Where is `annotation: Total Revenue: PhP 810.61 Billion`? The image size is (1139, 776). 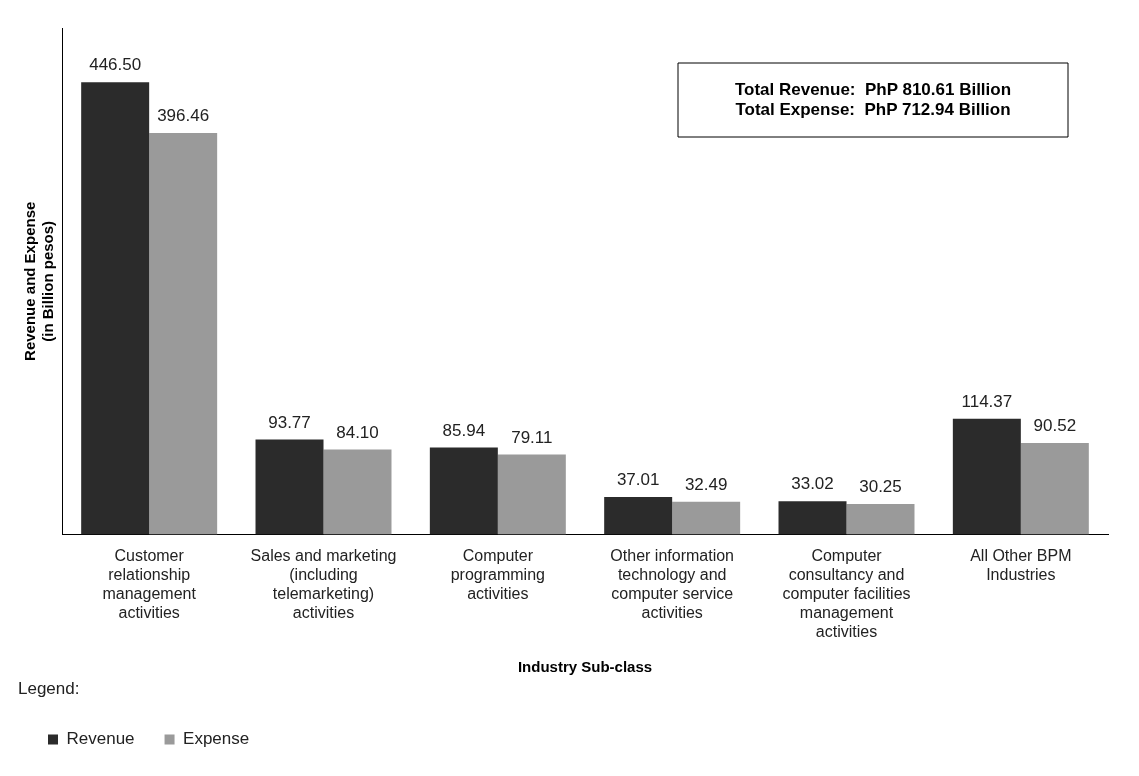 annotation: Total Revenue: PhP 810.61 Billion is located at coordinates (873, 89).